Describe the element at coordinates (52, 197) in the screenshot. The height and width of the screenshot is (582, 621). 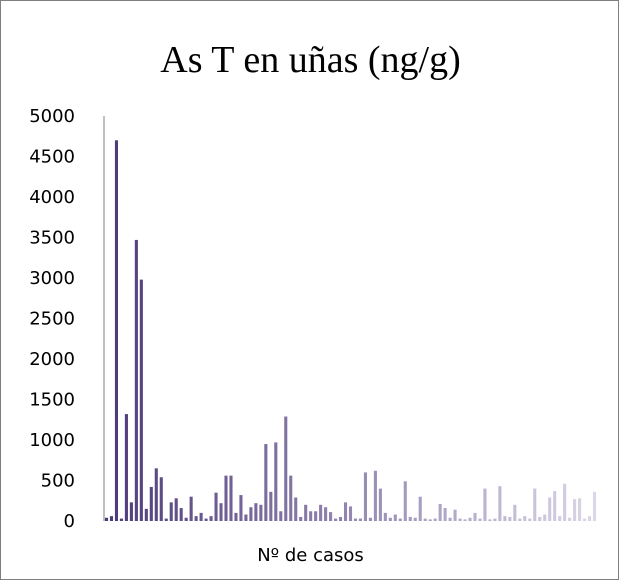
I see `y-tick-label: 4000` at that location.